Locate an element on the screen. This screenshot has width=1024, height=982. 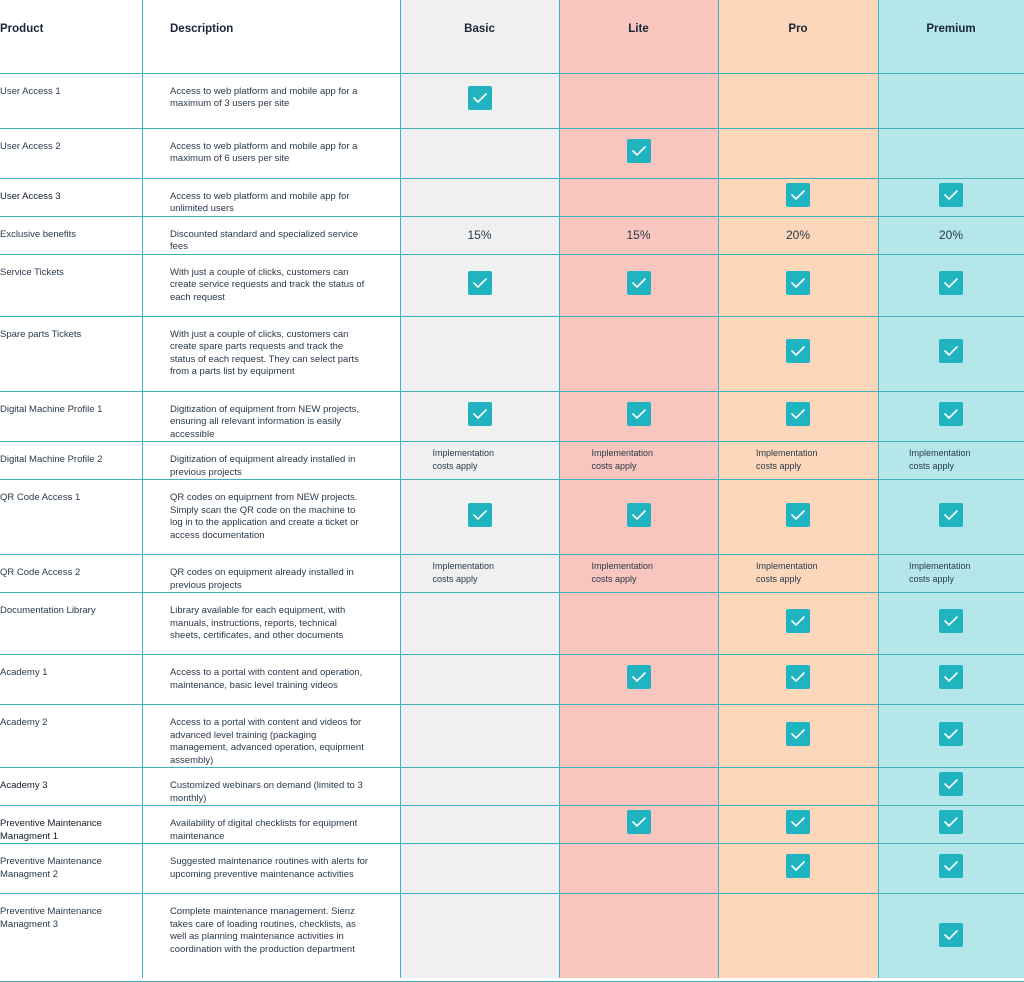
cell-basic: Implementation costs apply is located at coordinates (479, 574).